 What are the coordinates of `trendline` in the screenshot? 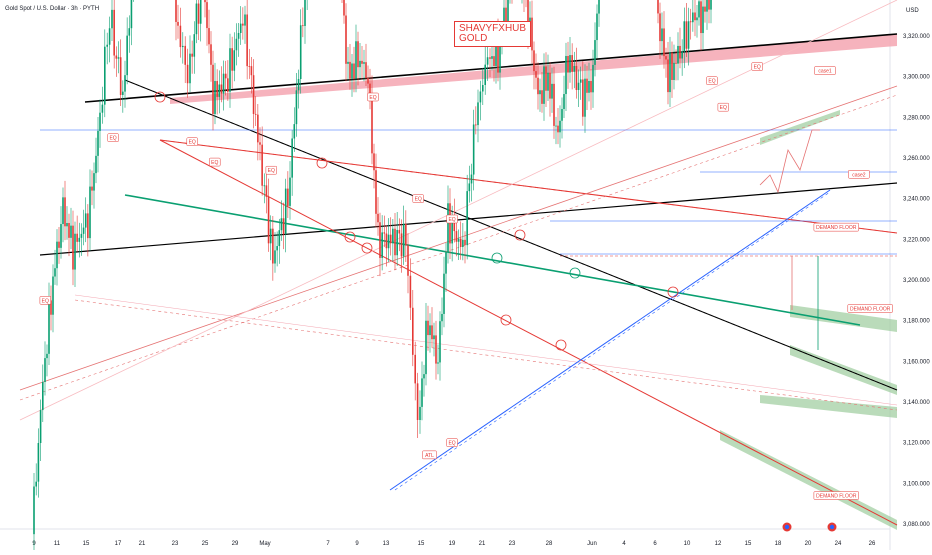 It's located at (491, 68).